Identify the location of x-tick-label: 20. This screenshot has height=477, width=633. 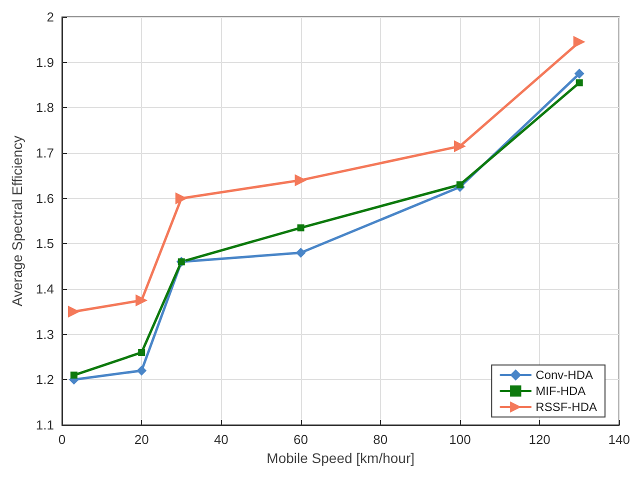
(141, 439).